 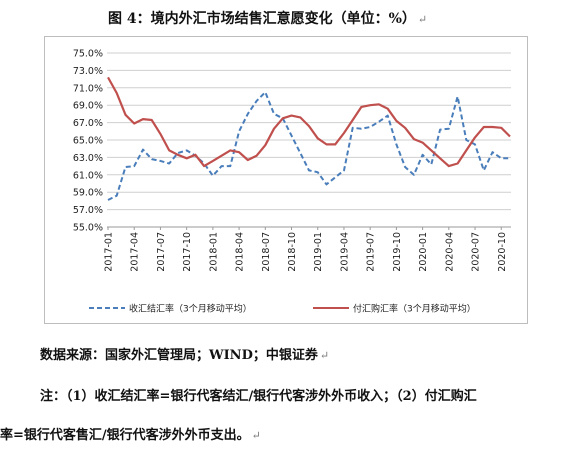 I want to click on y-tick-label: 61.0%, so click(x=88, y=175).